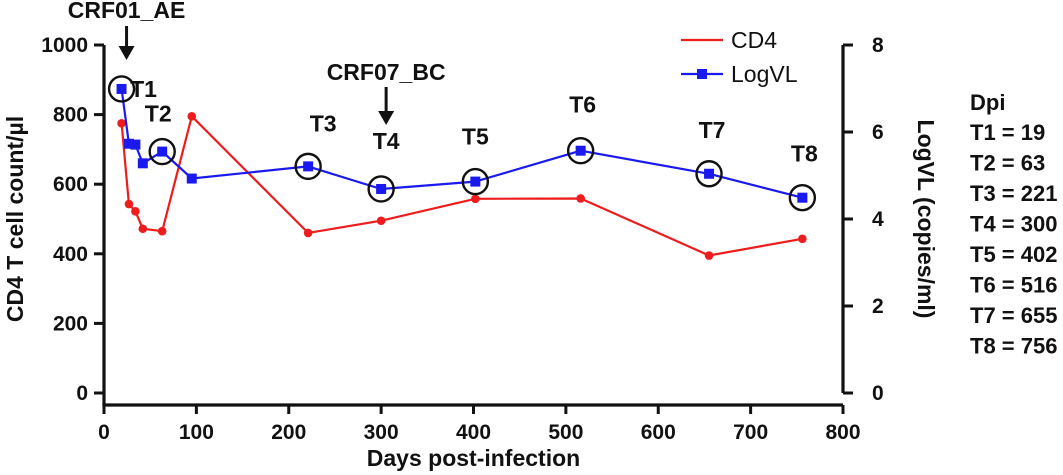 This screenshot has height=475, width=1063. What do you see at coordinates (158, 114) in the screenshot?
I see `timepoint-label-t2: T2` at bounding box center [158, 114].